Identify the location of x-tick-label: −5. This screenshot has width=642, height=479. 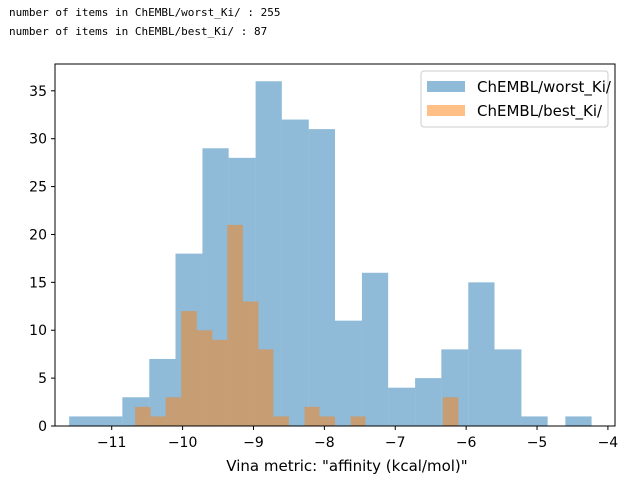
(537, 443).